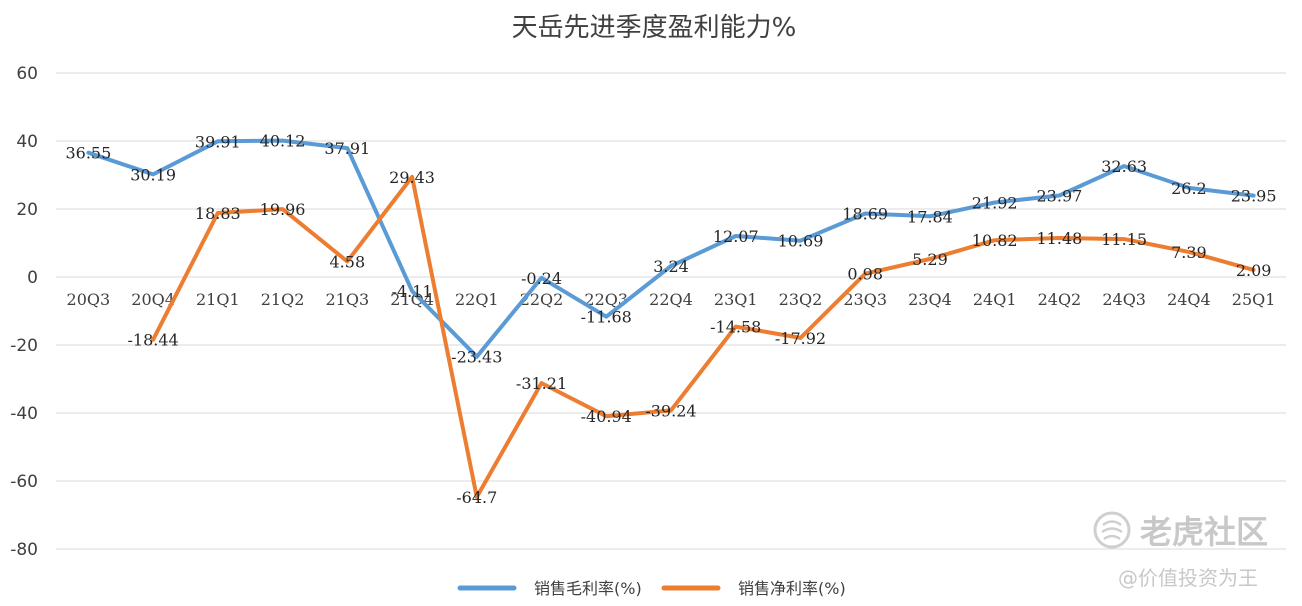 Image resolution: width=1302 pixels, height=606 pixels. I want to click on y-tick-label: 40, so click(27, 142).